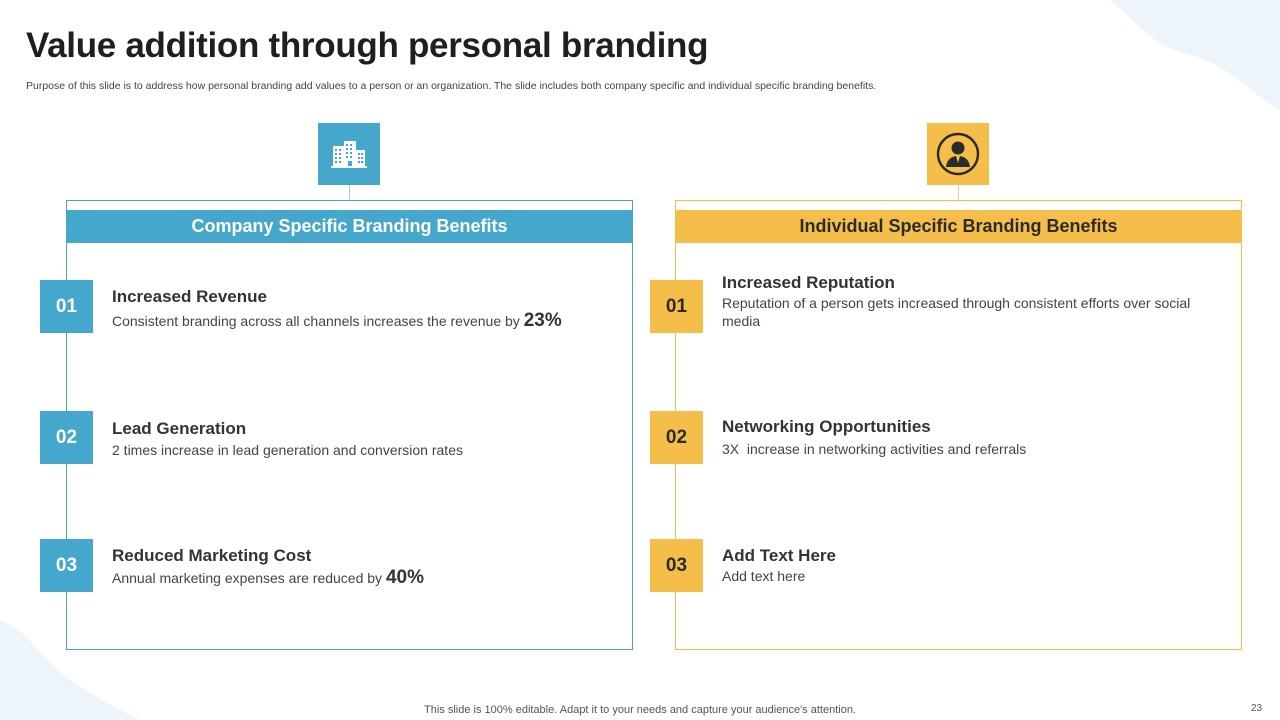  Describe the element at coordinates (349, 226) in the screenshot. I see `company-panel-header: Company Specific Branding Benefits` at that location.